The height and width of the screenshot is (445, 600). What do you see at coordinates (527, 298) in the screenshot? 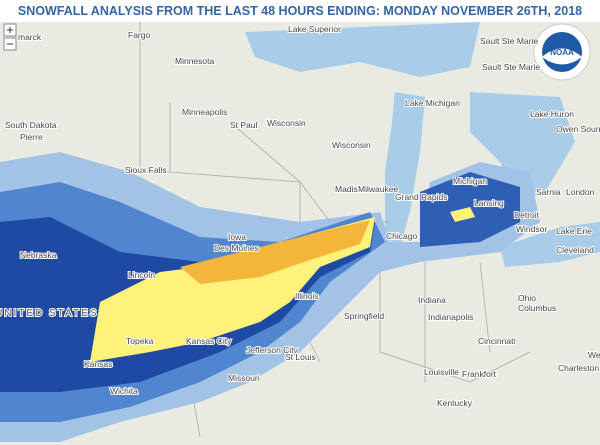
I see `map-label: Ohio` at bounding box center [527, 298].